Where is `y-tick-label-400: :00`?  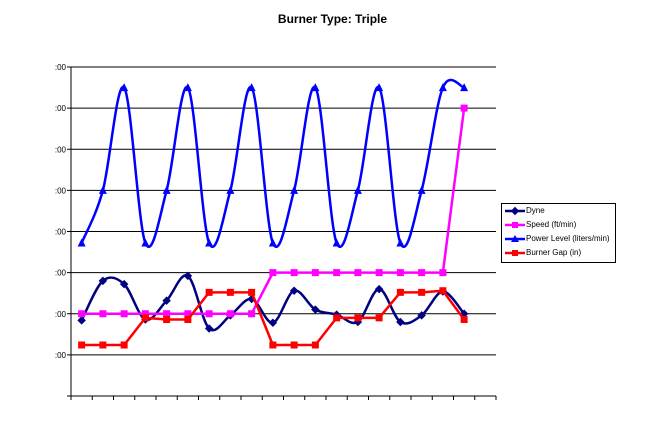
y-tick-label-400: :00 is located at coordinates (61, 67).